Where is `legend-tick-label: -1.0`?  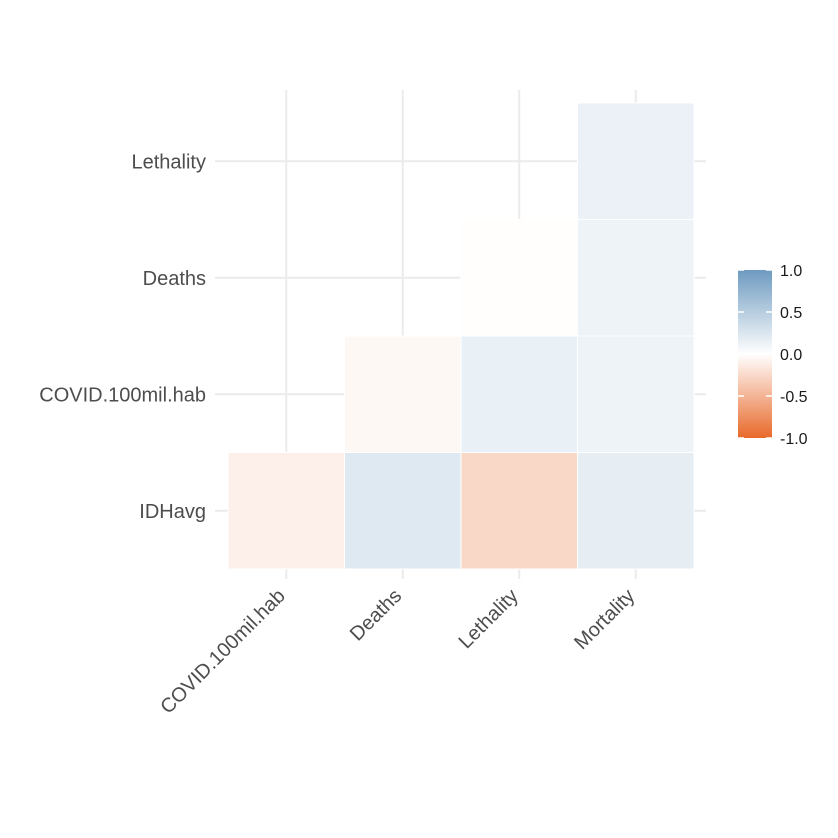 legend-tick-label: -1.0 is located at coordinates (794, 439).